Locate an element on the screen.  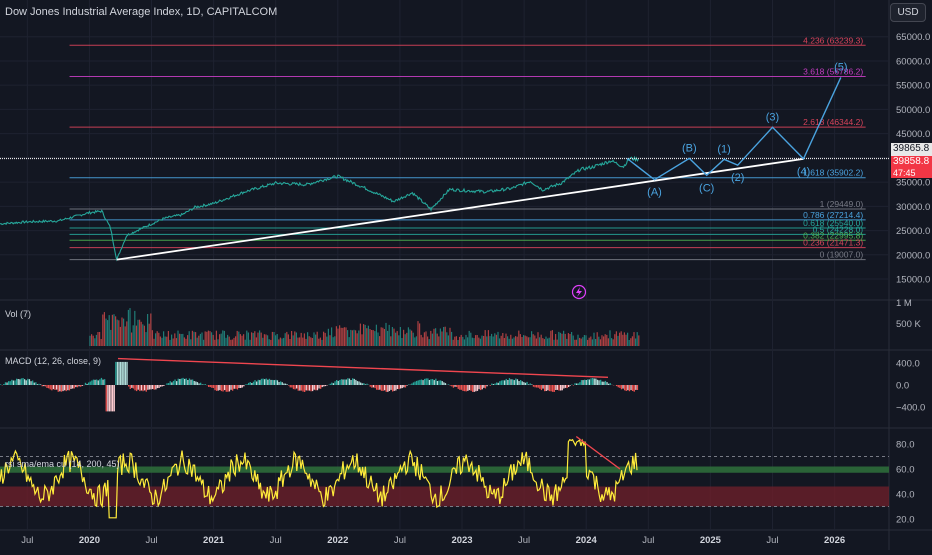
macd-trendline is located at coordinates (363, 368).